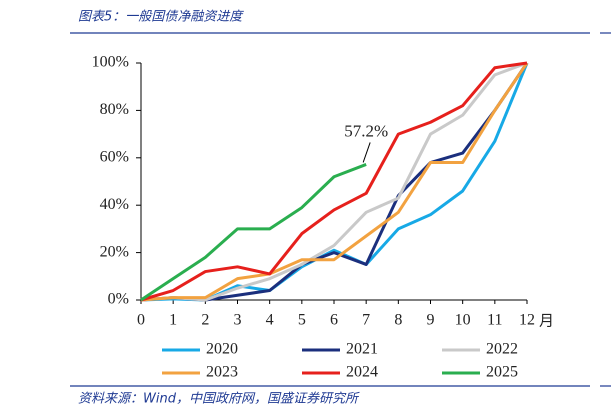 The width and height of the screenshot is (611, 418). Describe the element at coordinates (222, 372) in the screenshot. I see `legend-label: 2023` at that location.